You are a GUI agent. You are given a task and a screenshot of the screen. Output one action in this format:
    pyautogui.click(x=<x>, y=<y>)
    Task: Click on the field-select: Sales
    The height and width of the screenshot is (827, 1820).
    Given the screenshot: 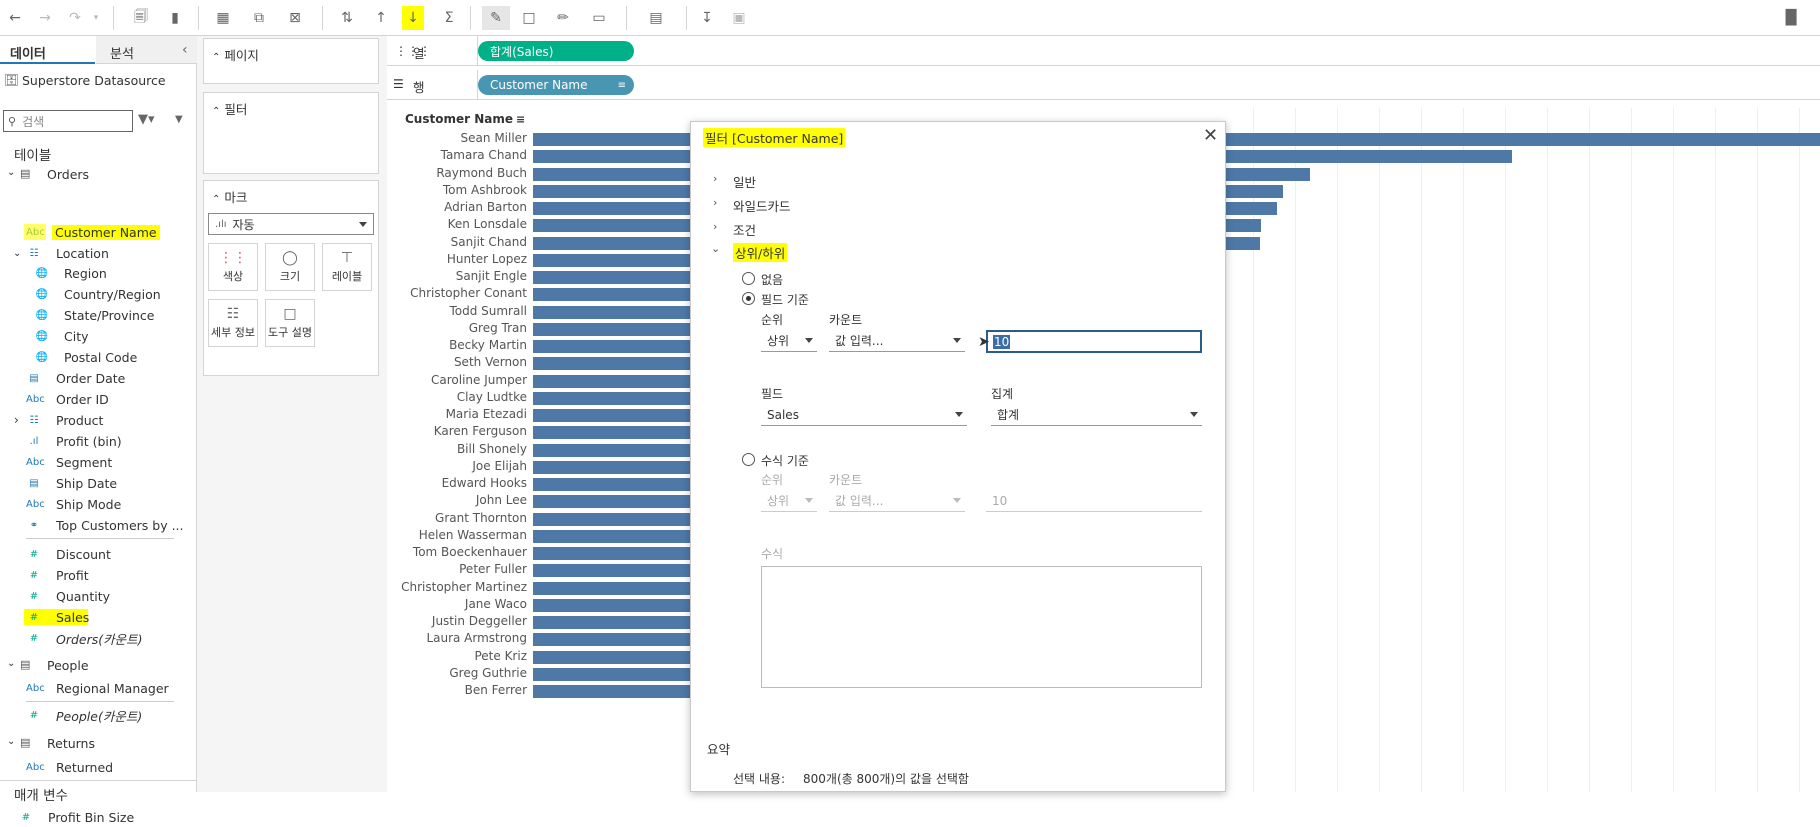 What is the action you would take?
    pyautogui.click(x=864, y=415)
    